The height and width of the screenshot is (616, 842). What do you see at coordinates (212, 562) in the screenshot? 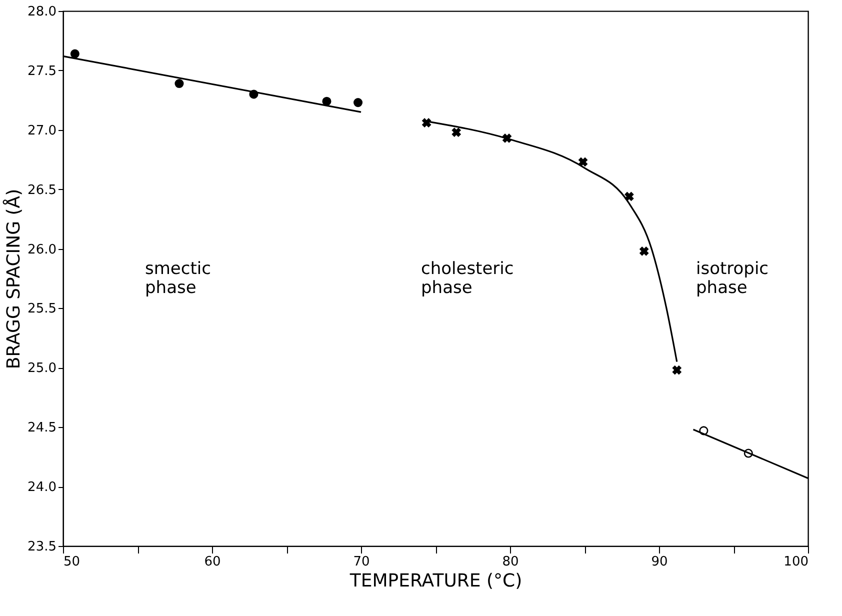
I see `x-tick-label: 60` at bounding box center [212, 562].